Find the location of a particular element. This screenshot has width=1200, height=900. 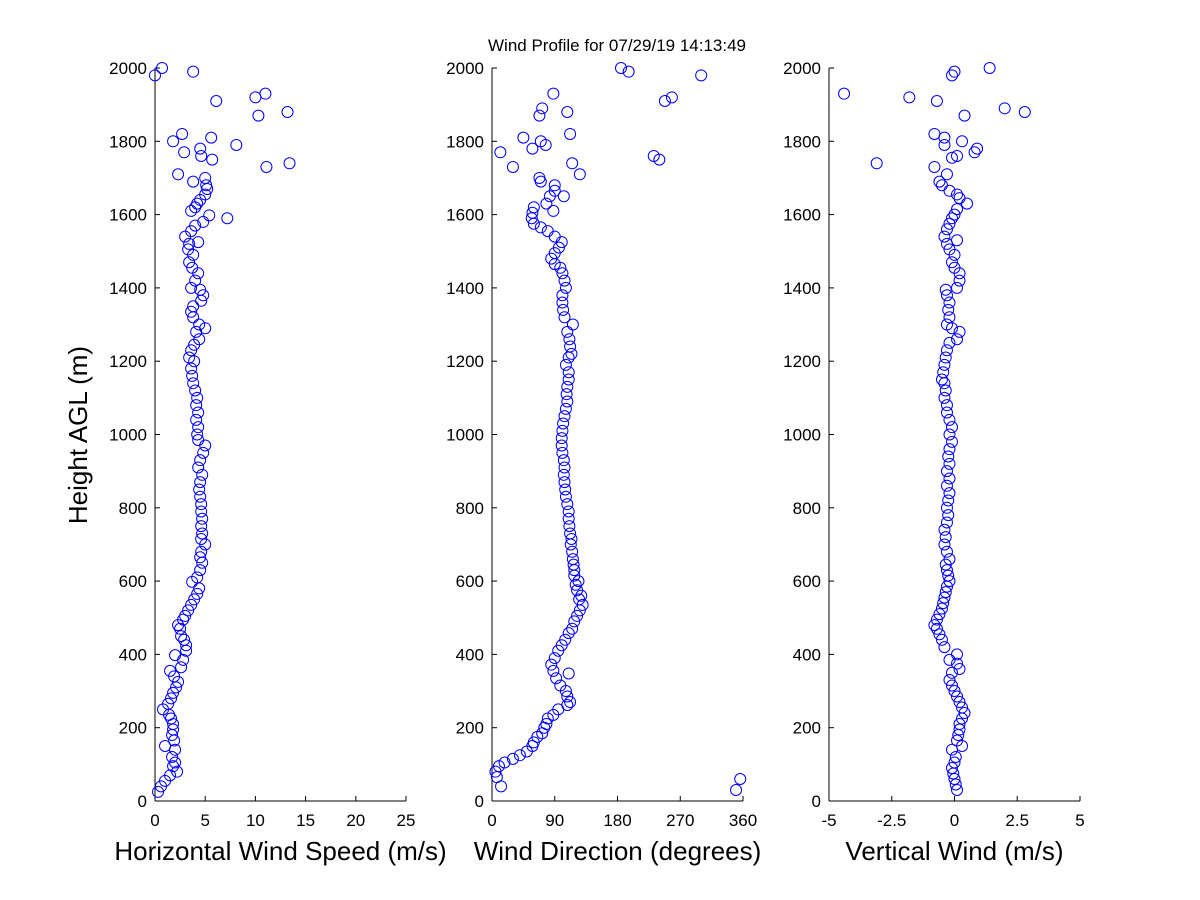

y-axis-label: Height AGL (m) is located at coordinates (78, 435).